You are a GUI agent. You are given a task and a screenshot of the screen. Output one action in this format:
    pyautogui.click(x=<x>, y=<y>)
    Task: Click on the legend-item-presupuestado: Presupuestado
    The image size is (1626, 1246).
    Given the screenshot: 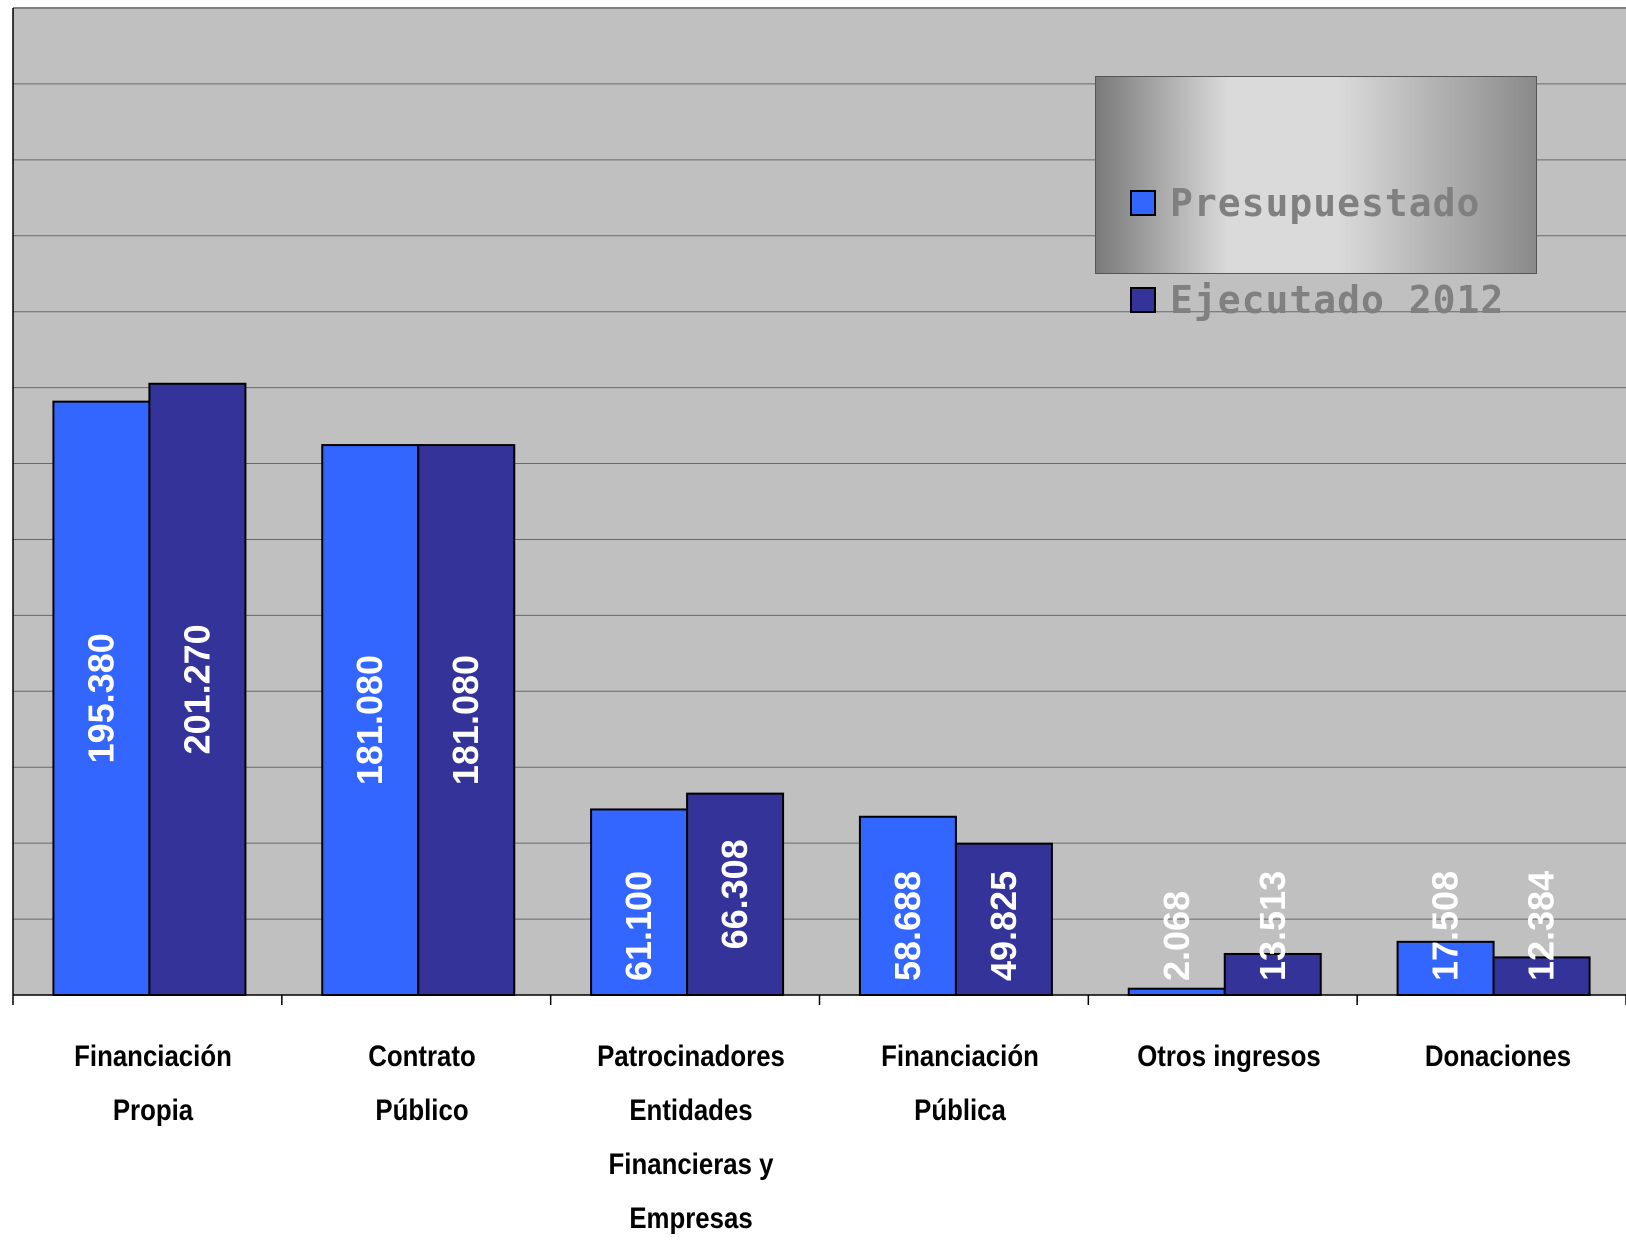 What is the action you would take?
    pyautogui.click(x=1305, y=203)
    